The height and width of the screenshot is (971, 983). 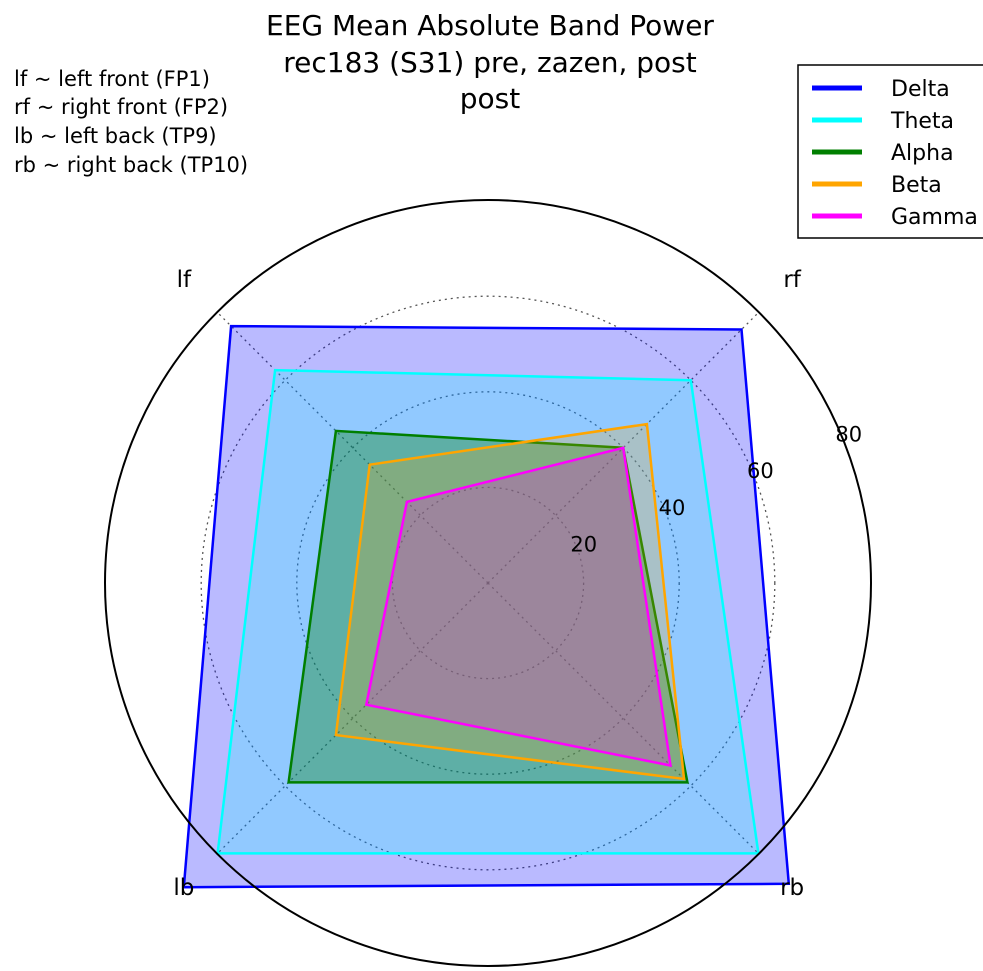 I want to click on tick-label-80: 80, so click(x=848, y=435).